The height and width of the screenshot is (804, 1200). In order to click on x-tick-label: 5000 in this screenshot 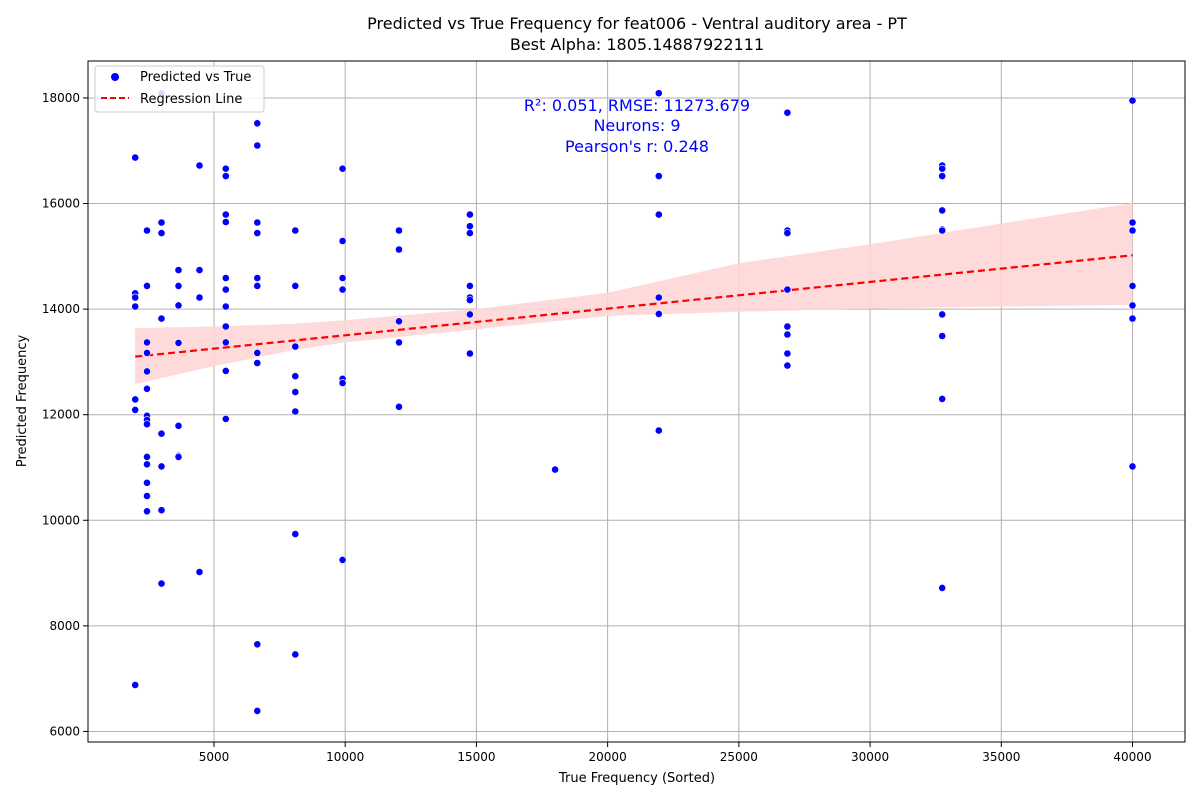, I will do `click(214, 757)`.